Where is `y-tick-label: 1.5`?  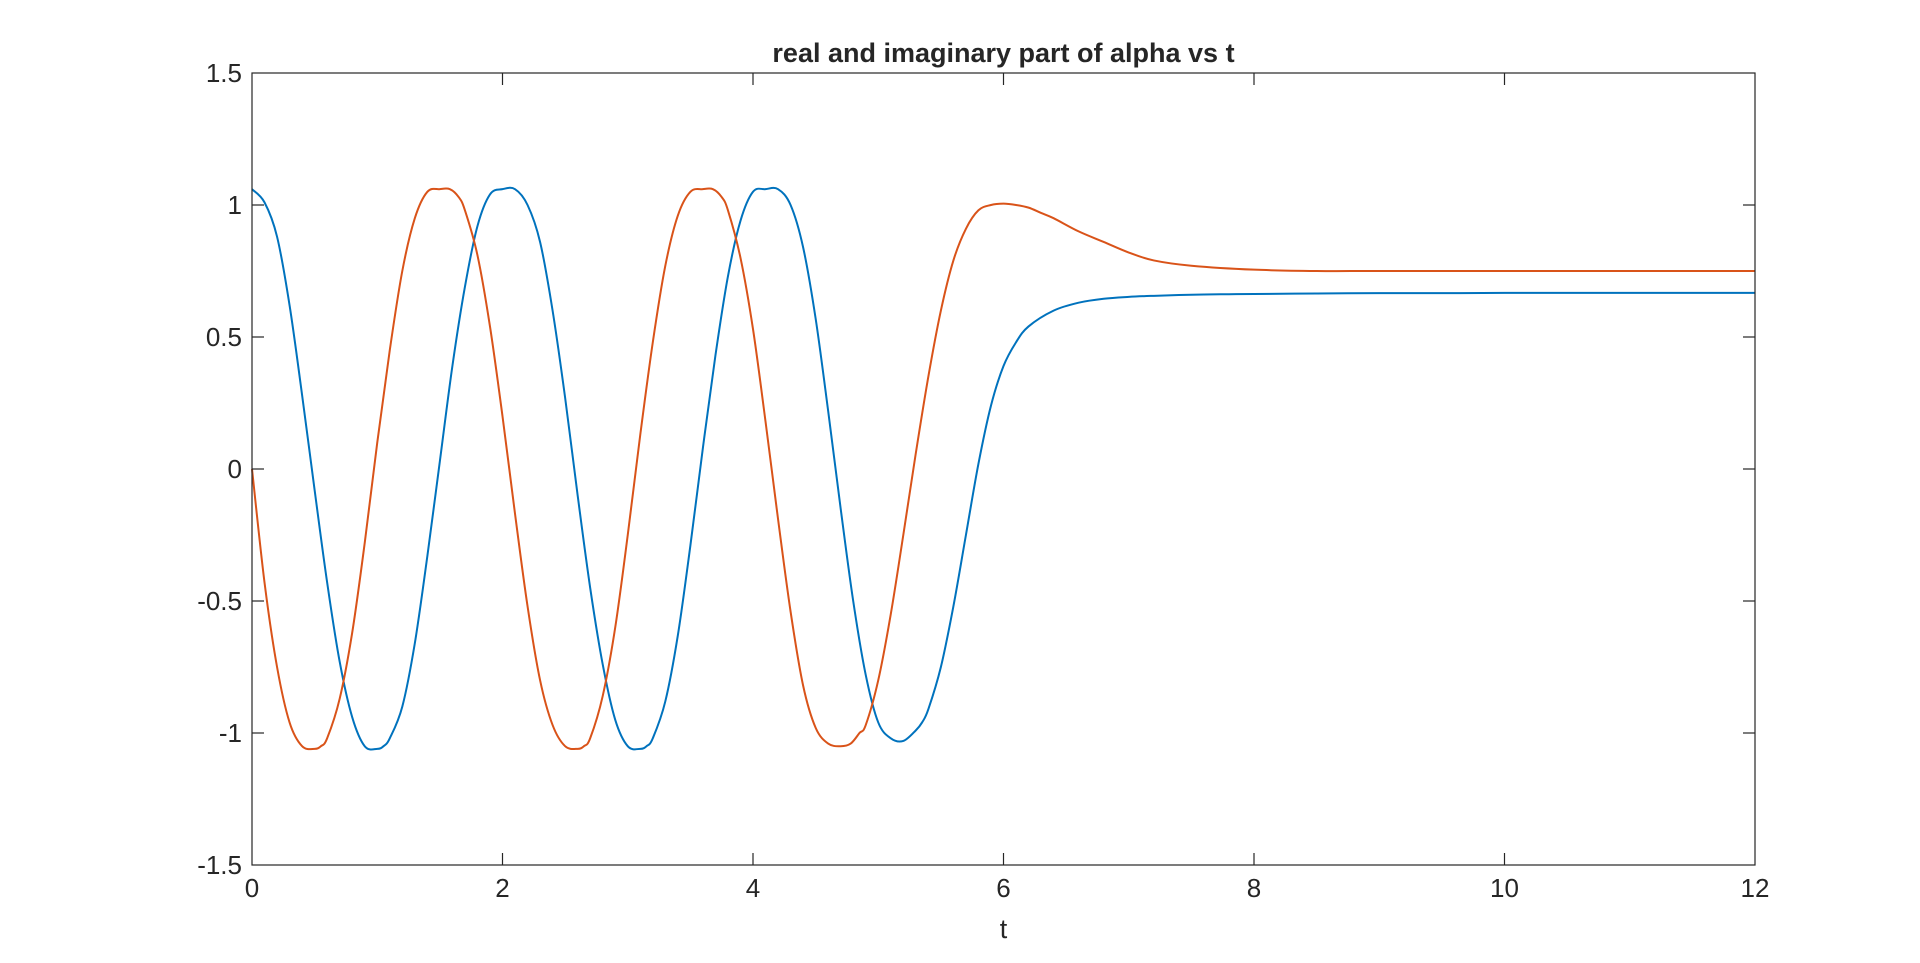
y-tick-label: 1.5 is located at coordinates (224, 73).